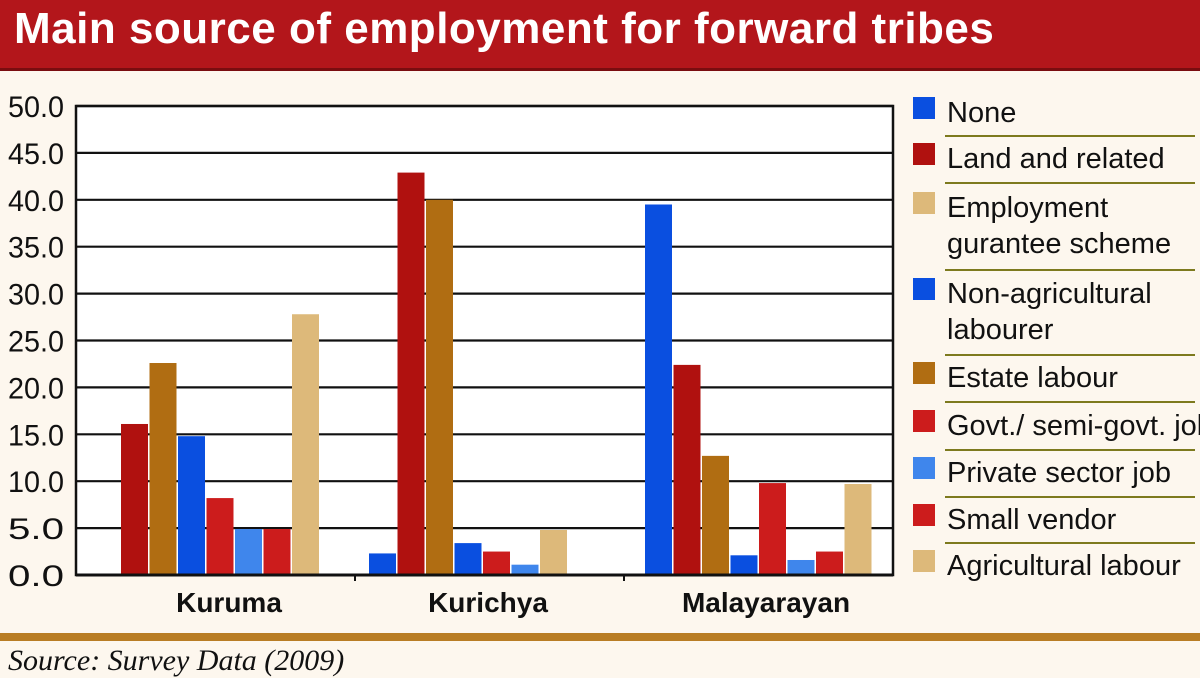 The image size is (1200, 678). I want to click on y-tick-label: 40.0, so click(36, 201).